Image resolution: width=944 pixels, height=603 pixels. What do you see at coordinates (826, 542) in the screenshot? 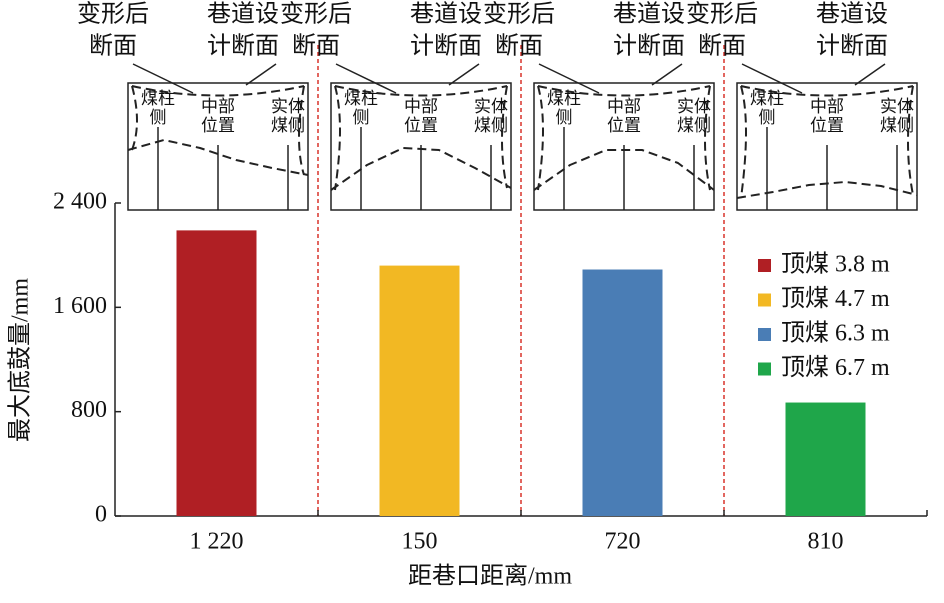
I see `x-tick-label: 810` at bounding box center [826, 542].